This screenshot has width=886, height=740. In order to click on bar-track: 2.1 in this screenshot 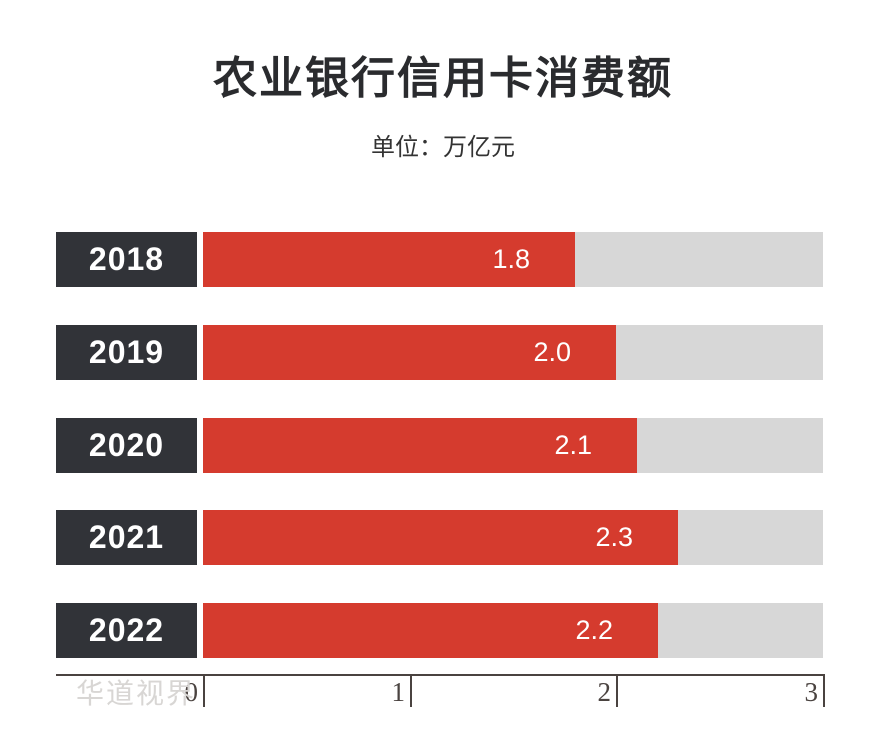, I will do `click(513, 445)`.